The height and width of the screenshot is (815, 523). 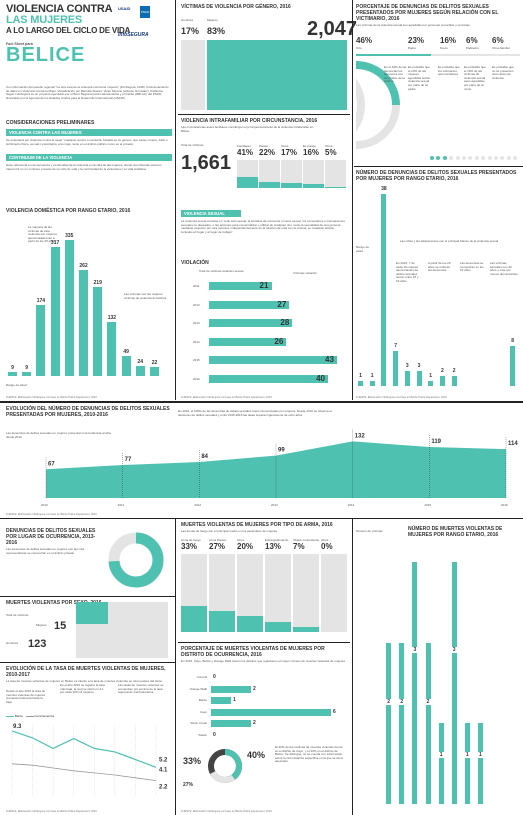 What do you see at coordinates (212, 20) in the screenshot?
I see `women-label: Mujeres` at bounding box center [212, 20].